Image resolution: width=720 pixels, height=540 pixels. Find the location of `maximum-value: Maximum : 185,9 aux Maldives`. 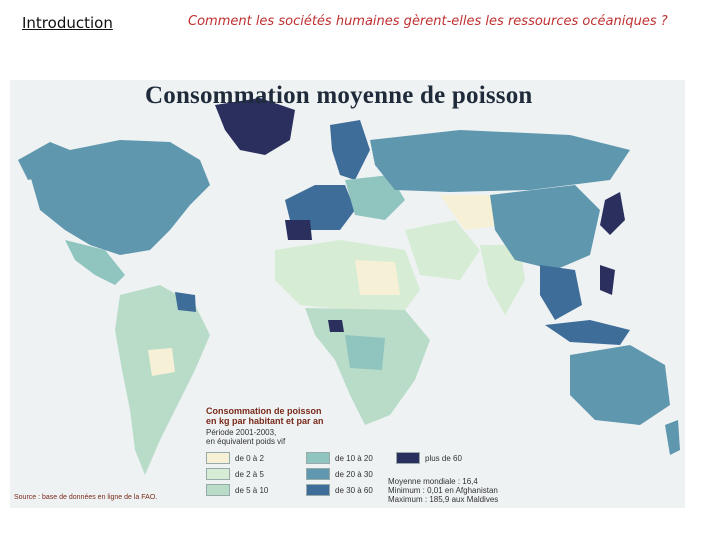

maximum-value: Maximum : 185,9 aux Maldives is located at coordinates (443, 499).